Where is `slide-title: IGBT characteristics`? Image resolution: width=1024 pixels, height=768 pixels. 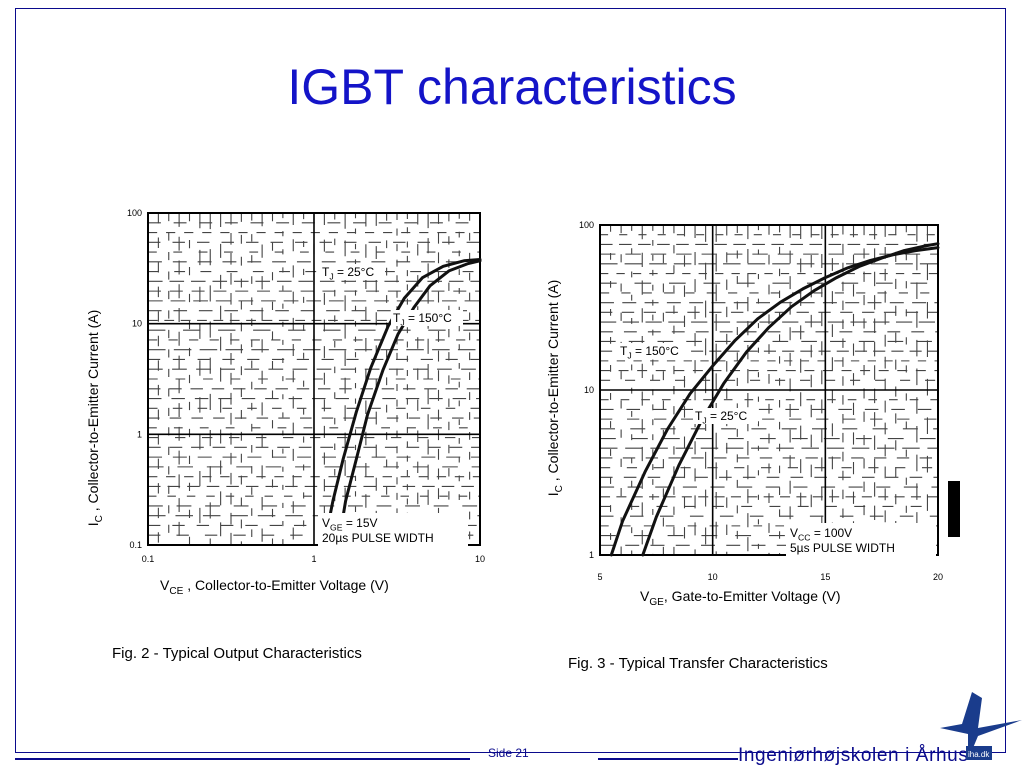
slide-title: IGBT characteristics is located at coordinates (512, 87).